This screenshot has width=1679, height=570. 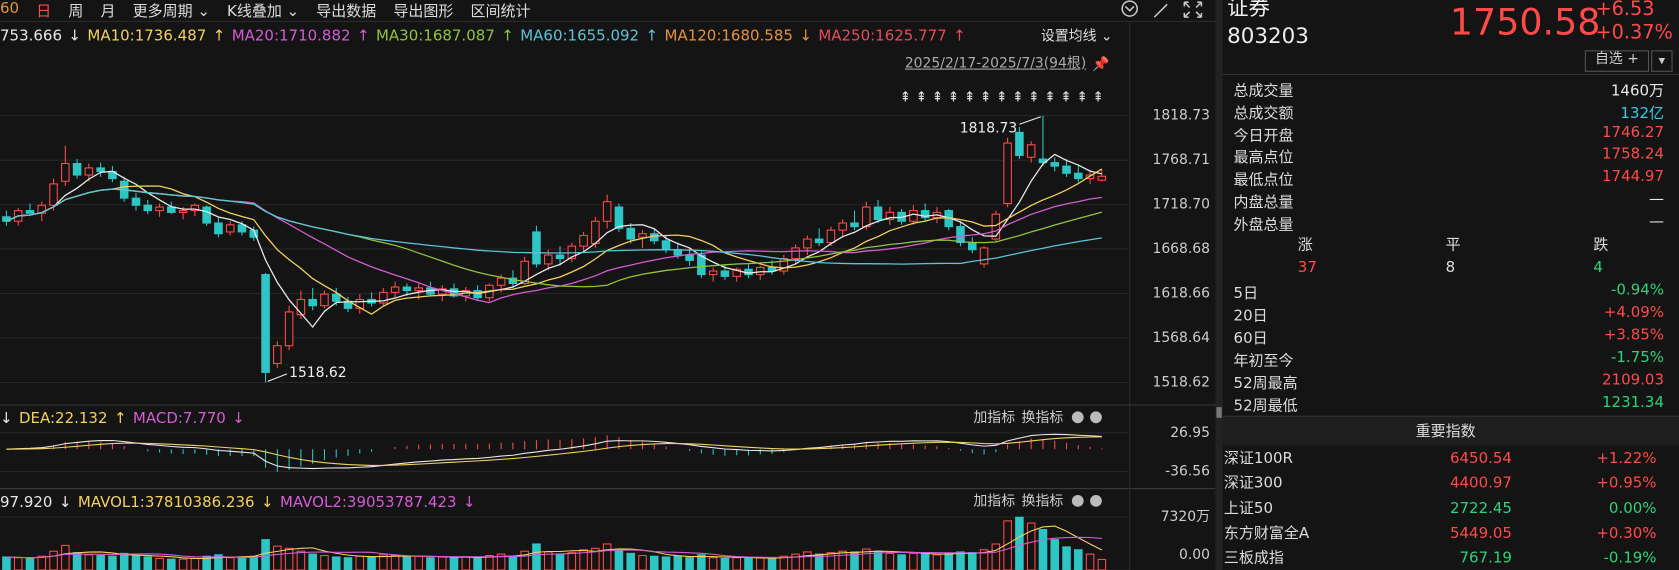 What do you see at coordinates (1617, 61) in the screenshot?
I see `watch-button: 自选 +` at bounding box center [1617, 61].